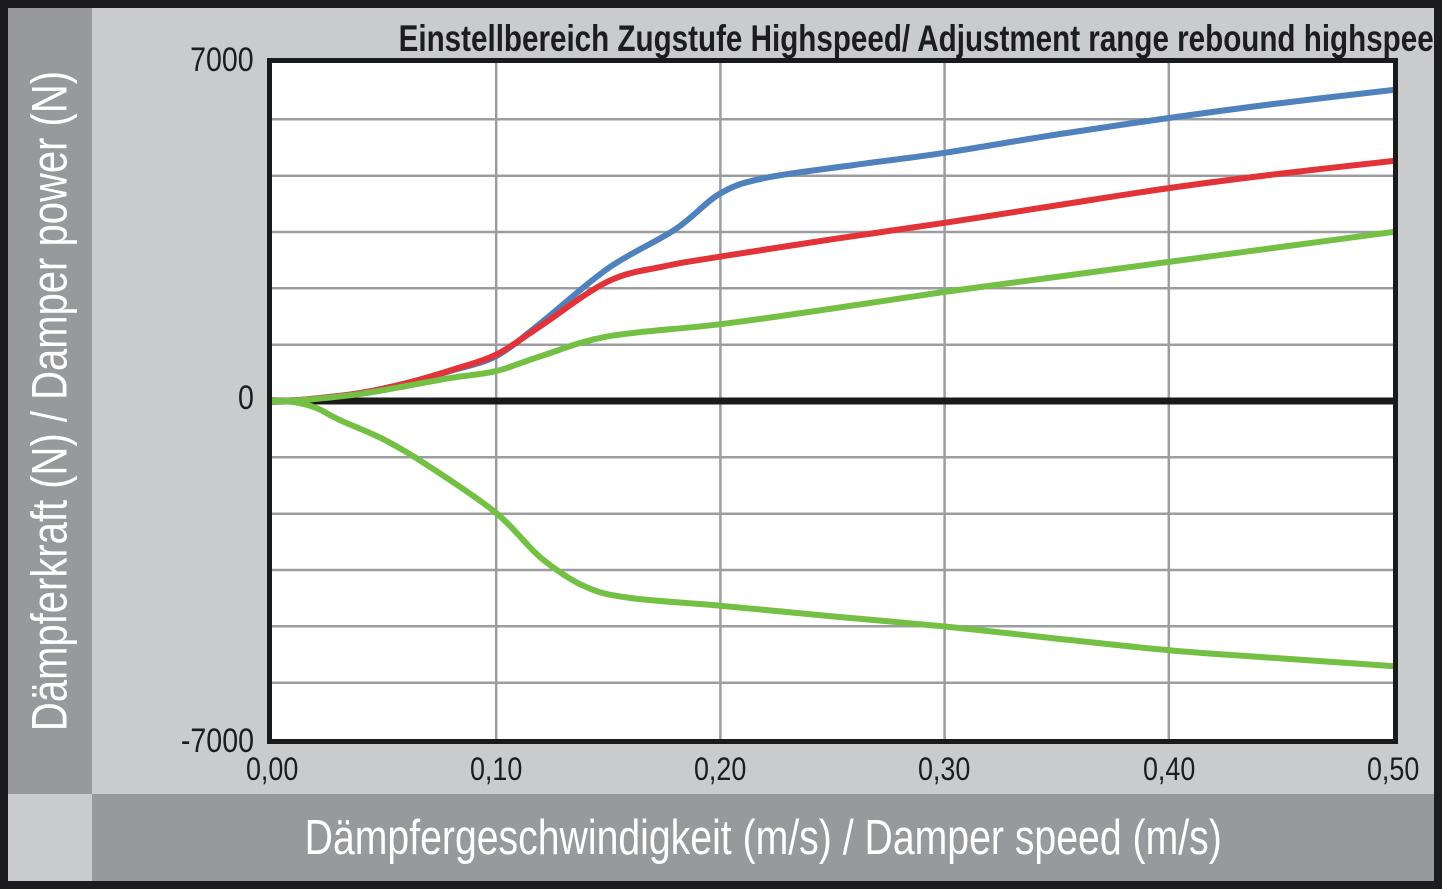  I want to click on y-axis-title-bar: Dämpferkraft (N) / Damper power (N), so click(50, 401).